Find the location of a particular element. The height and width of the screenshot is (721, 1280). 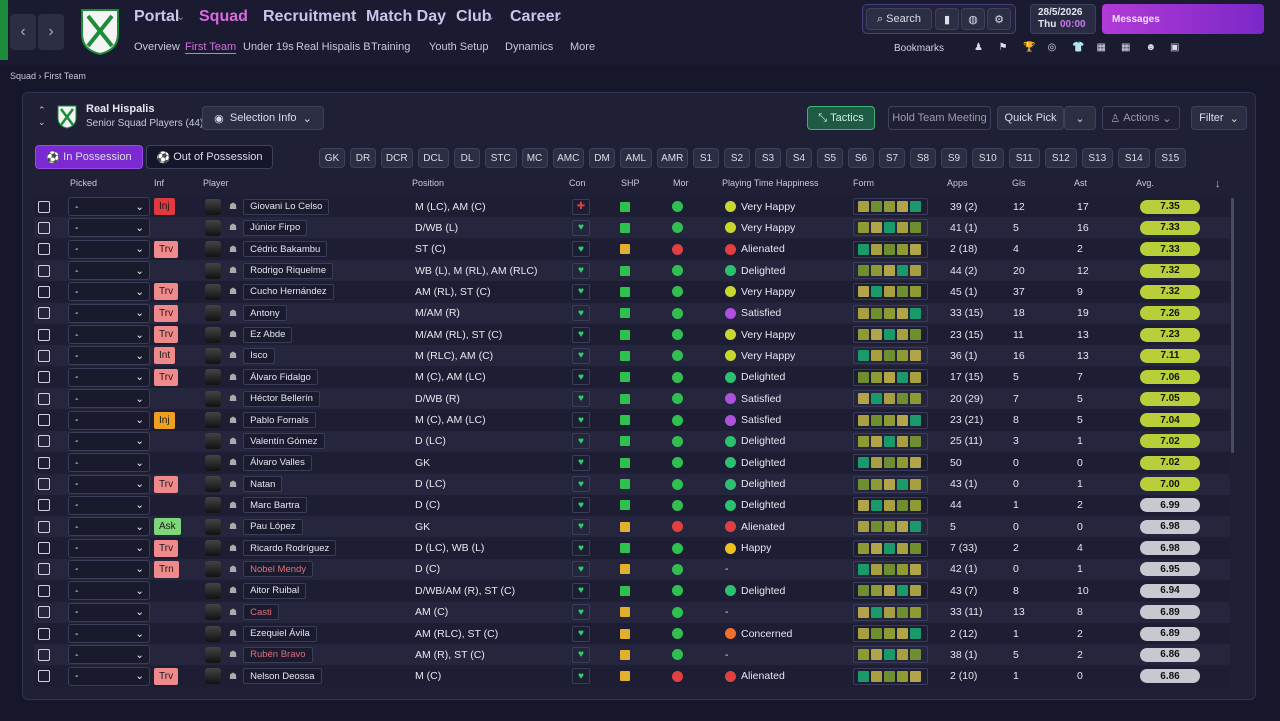

position-filter: S15 is located at coordinates (1170, 158).